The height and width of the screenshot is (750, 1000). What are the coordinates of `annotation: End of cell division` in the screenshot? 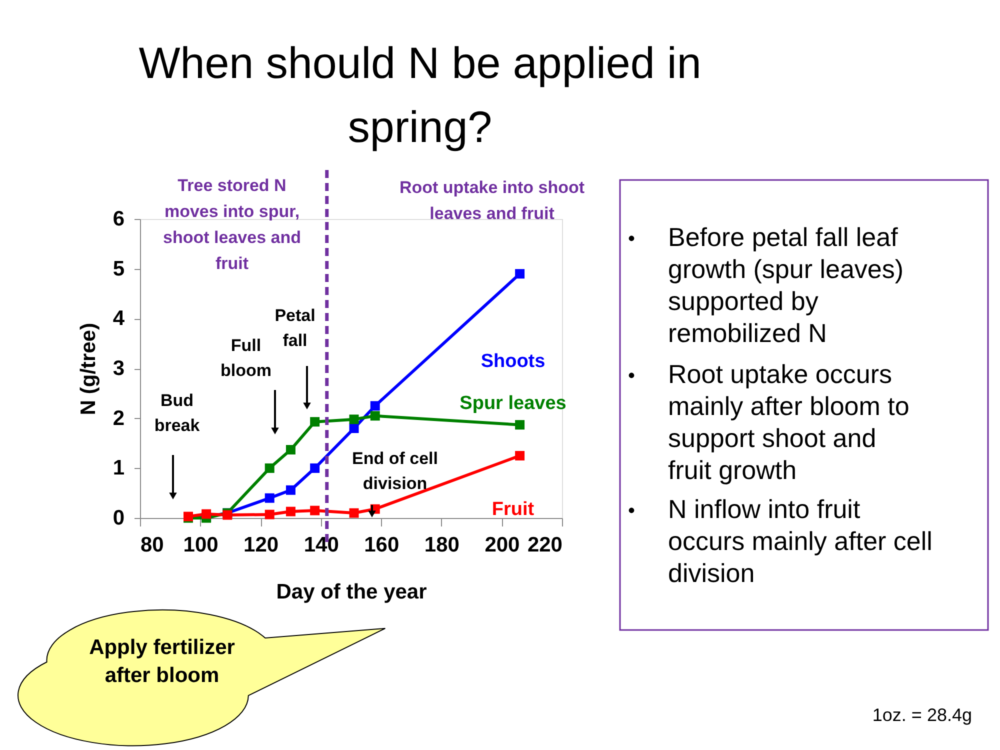 It's located at (395, 471).